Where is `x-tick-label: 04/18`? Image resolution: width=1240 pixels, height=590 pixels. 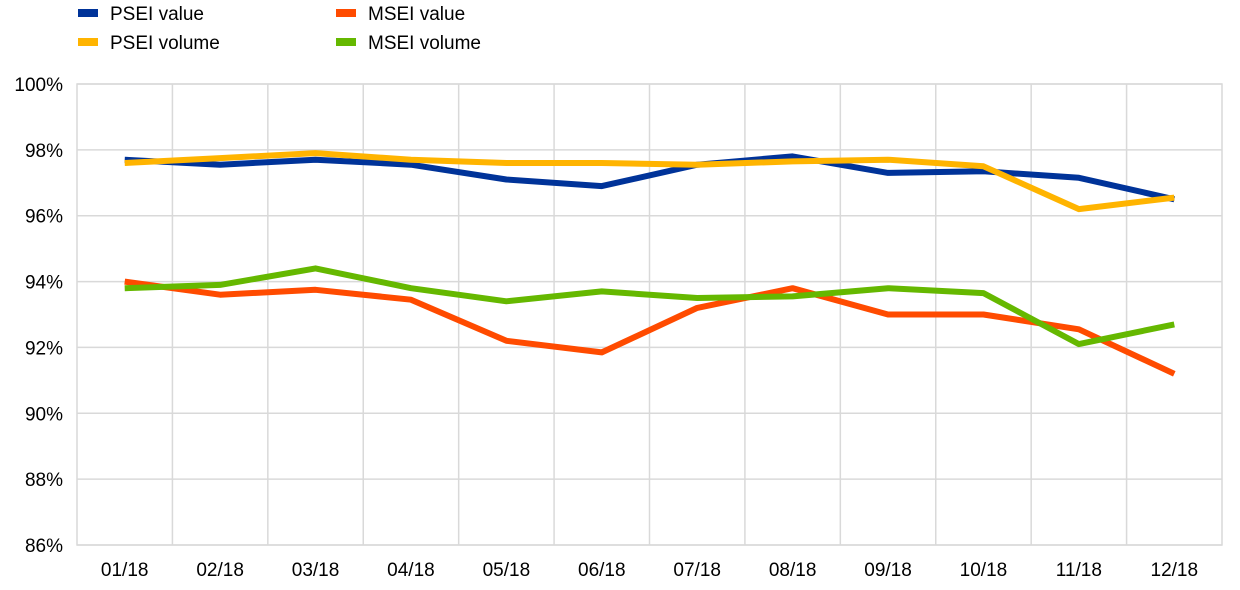 x-tick-label: 04/18 is located at coordinates (411, 570).